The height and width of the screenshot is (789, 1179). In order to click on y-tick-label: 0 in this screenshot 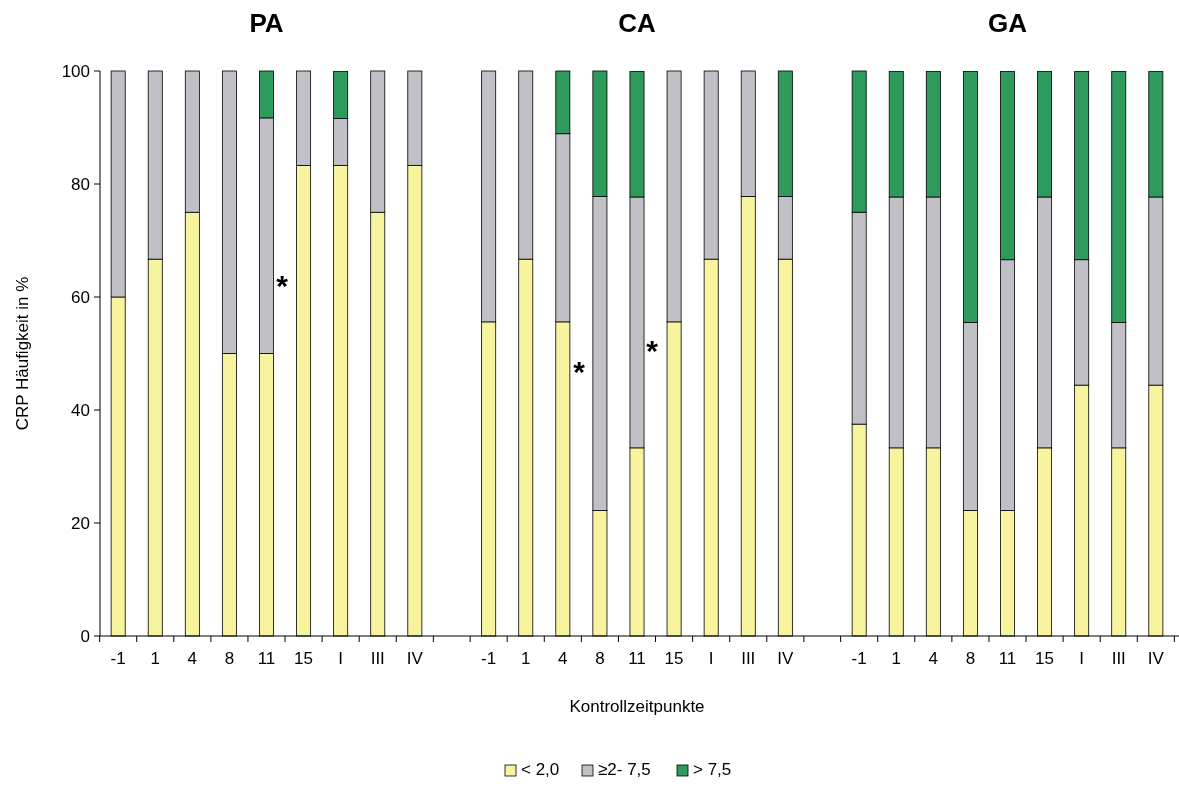, I will do `click(85, 636)`.